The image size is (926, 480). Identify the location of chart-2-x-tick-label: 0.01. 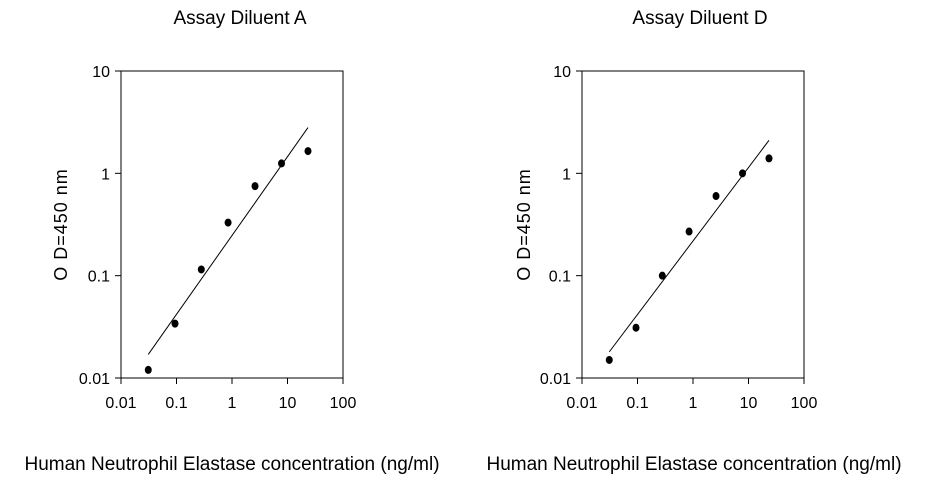
(581, 403).